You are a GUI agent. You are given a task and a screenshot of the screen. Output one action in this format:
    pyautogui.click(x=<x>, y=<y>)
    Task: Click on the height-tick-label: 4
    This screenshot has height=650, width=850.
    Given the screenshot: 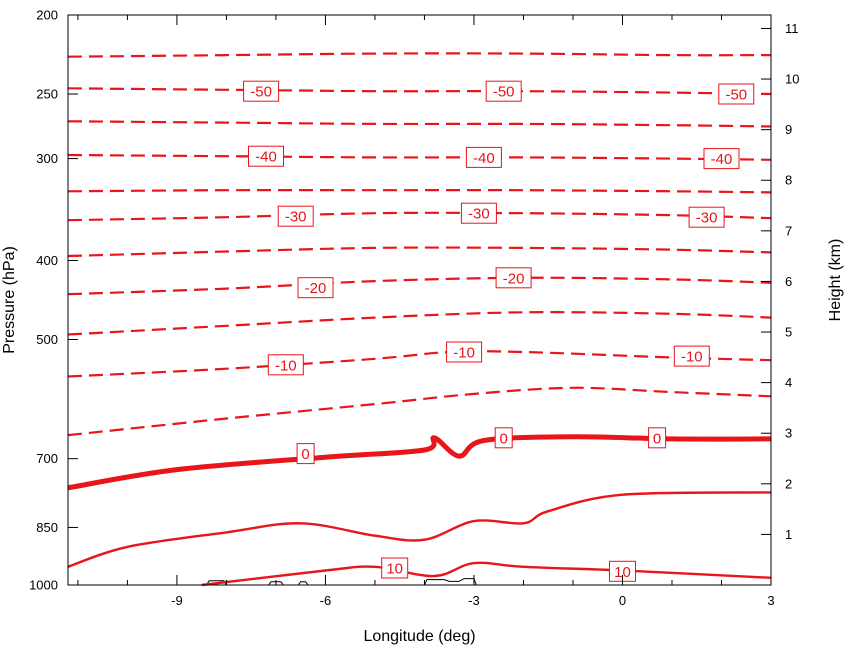 What is the action you would take?
    pyautogui.click(x=788, y=382)
    